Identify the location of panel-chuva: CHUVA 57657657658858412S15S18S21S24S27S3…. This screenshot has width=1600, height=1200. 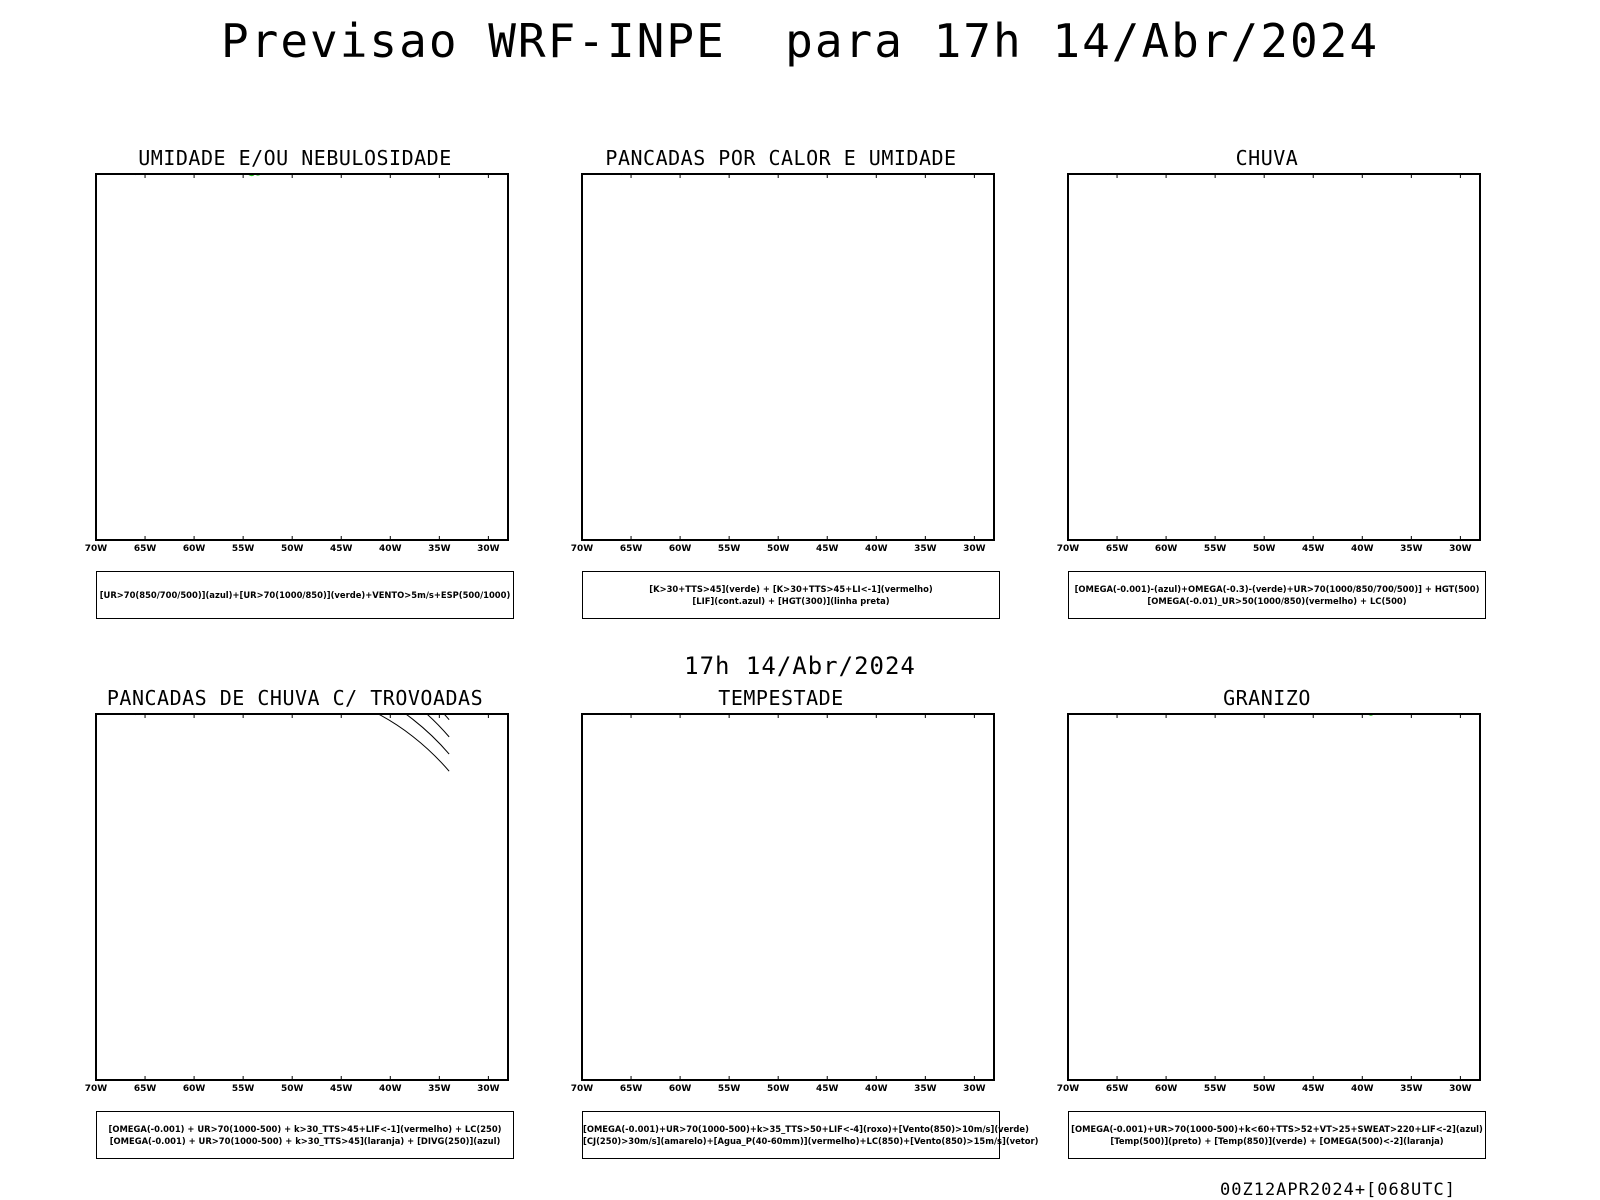
(1267, 396).